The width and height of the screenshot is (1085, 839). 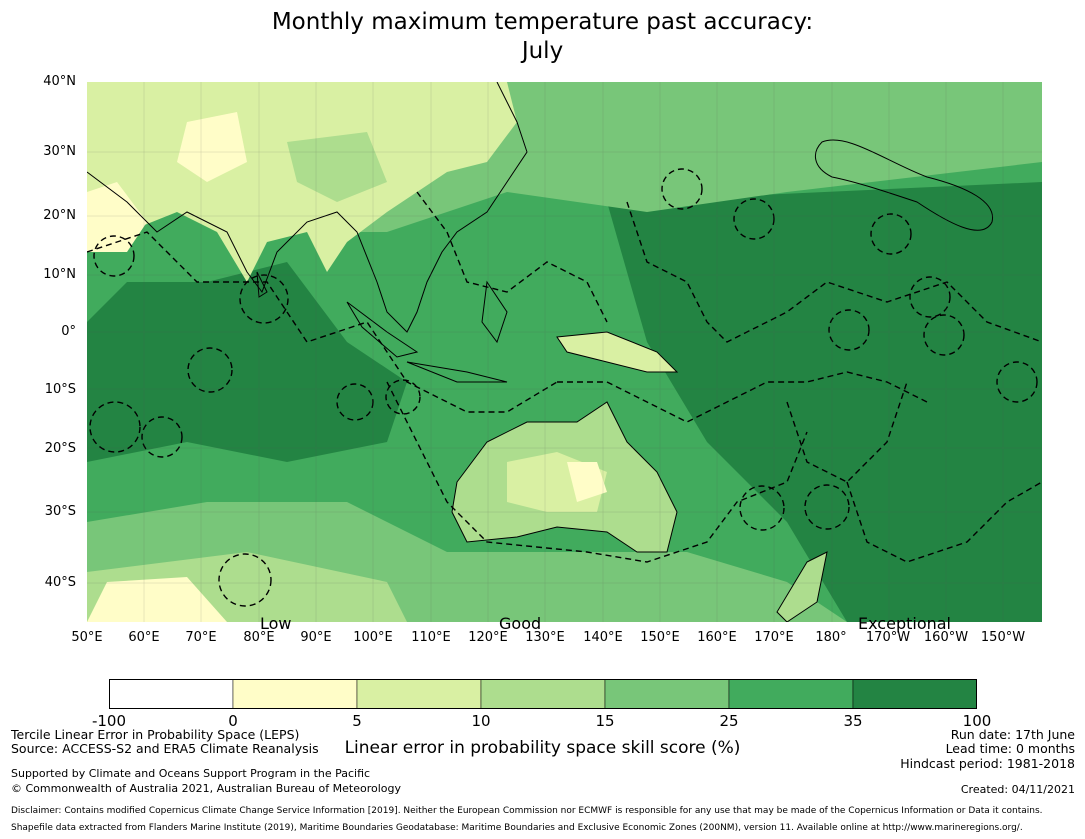 What do you see at coordinates (603, 637) in the screenshot?
I see `lon-label: 140°E` at bounding box center [603, 637].